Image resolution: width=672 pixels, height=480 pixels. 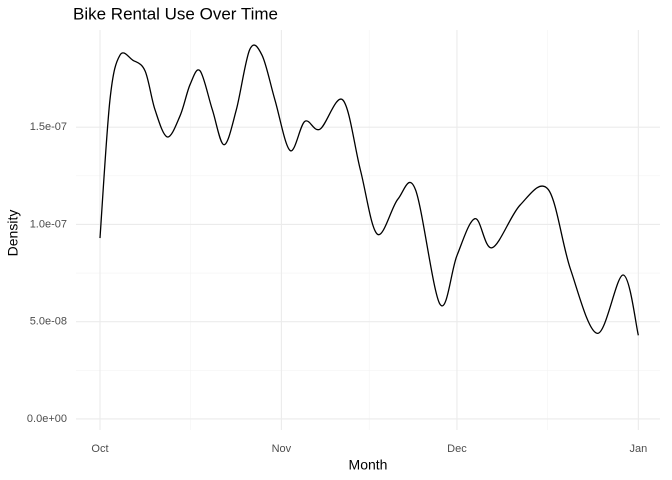 What do you see at coordinates (99, 449) in the screenshot?
I see `x-tick-label: Oct` at bounding box center [99, 449].